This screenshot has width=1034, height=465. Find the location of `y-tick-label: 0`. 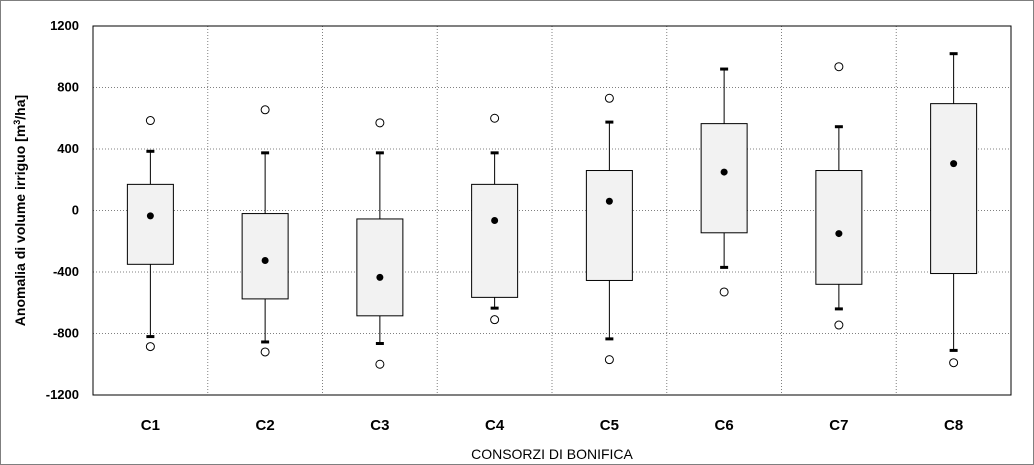

y-tick-label: 0 is located at coordinates (75, 210).